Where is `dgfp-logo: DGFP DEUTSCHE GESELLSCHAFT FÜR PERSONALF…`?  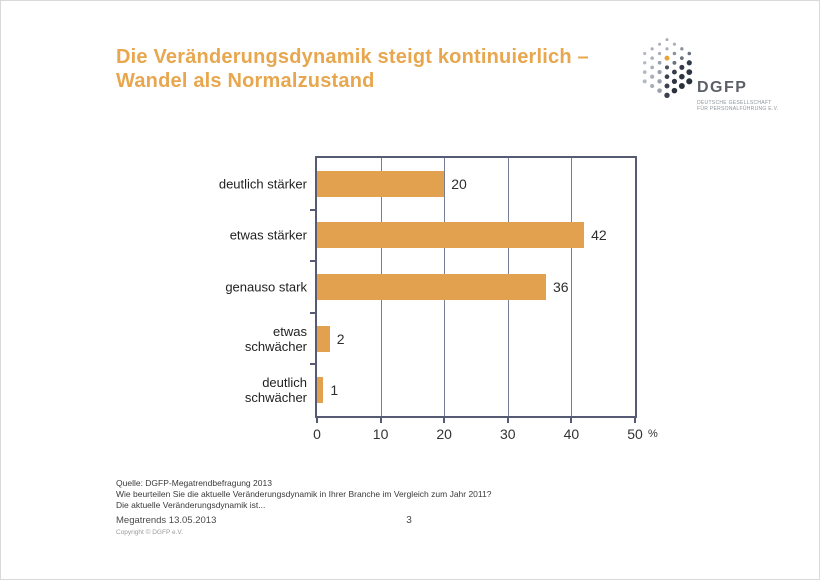 dgfp-logo: DGFP DEUTSCHE GESELLSCHAFT FÜR PERSONALF… is located at coordinates (726, 76).